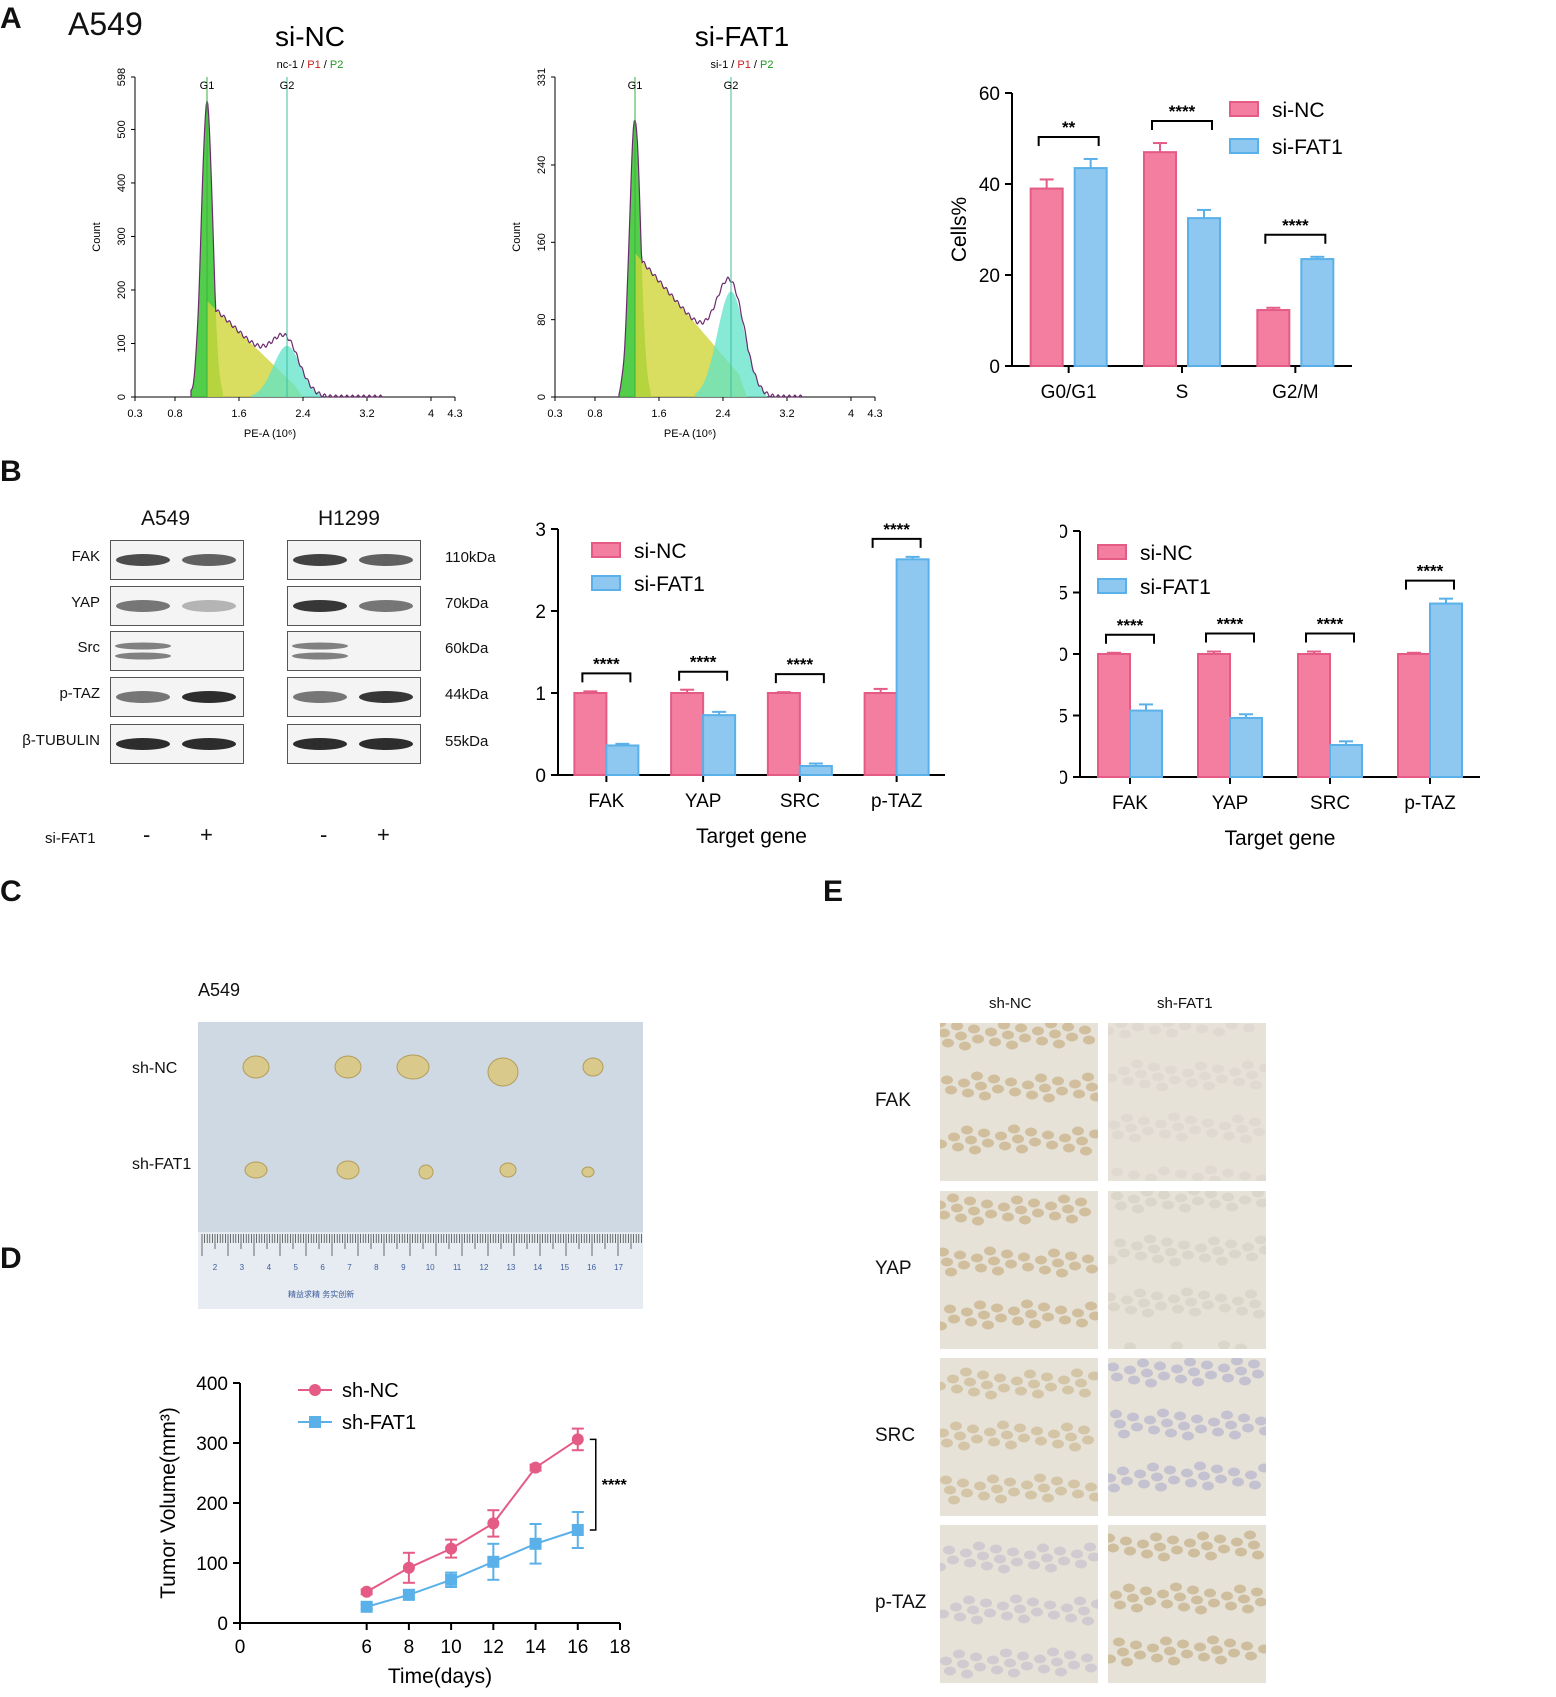 This screenshot has height=1697, width=1556. I want to click on flow-y-tick-label: 80, so click(542, 320).